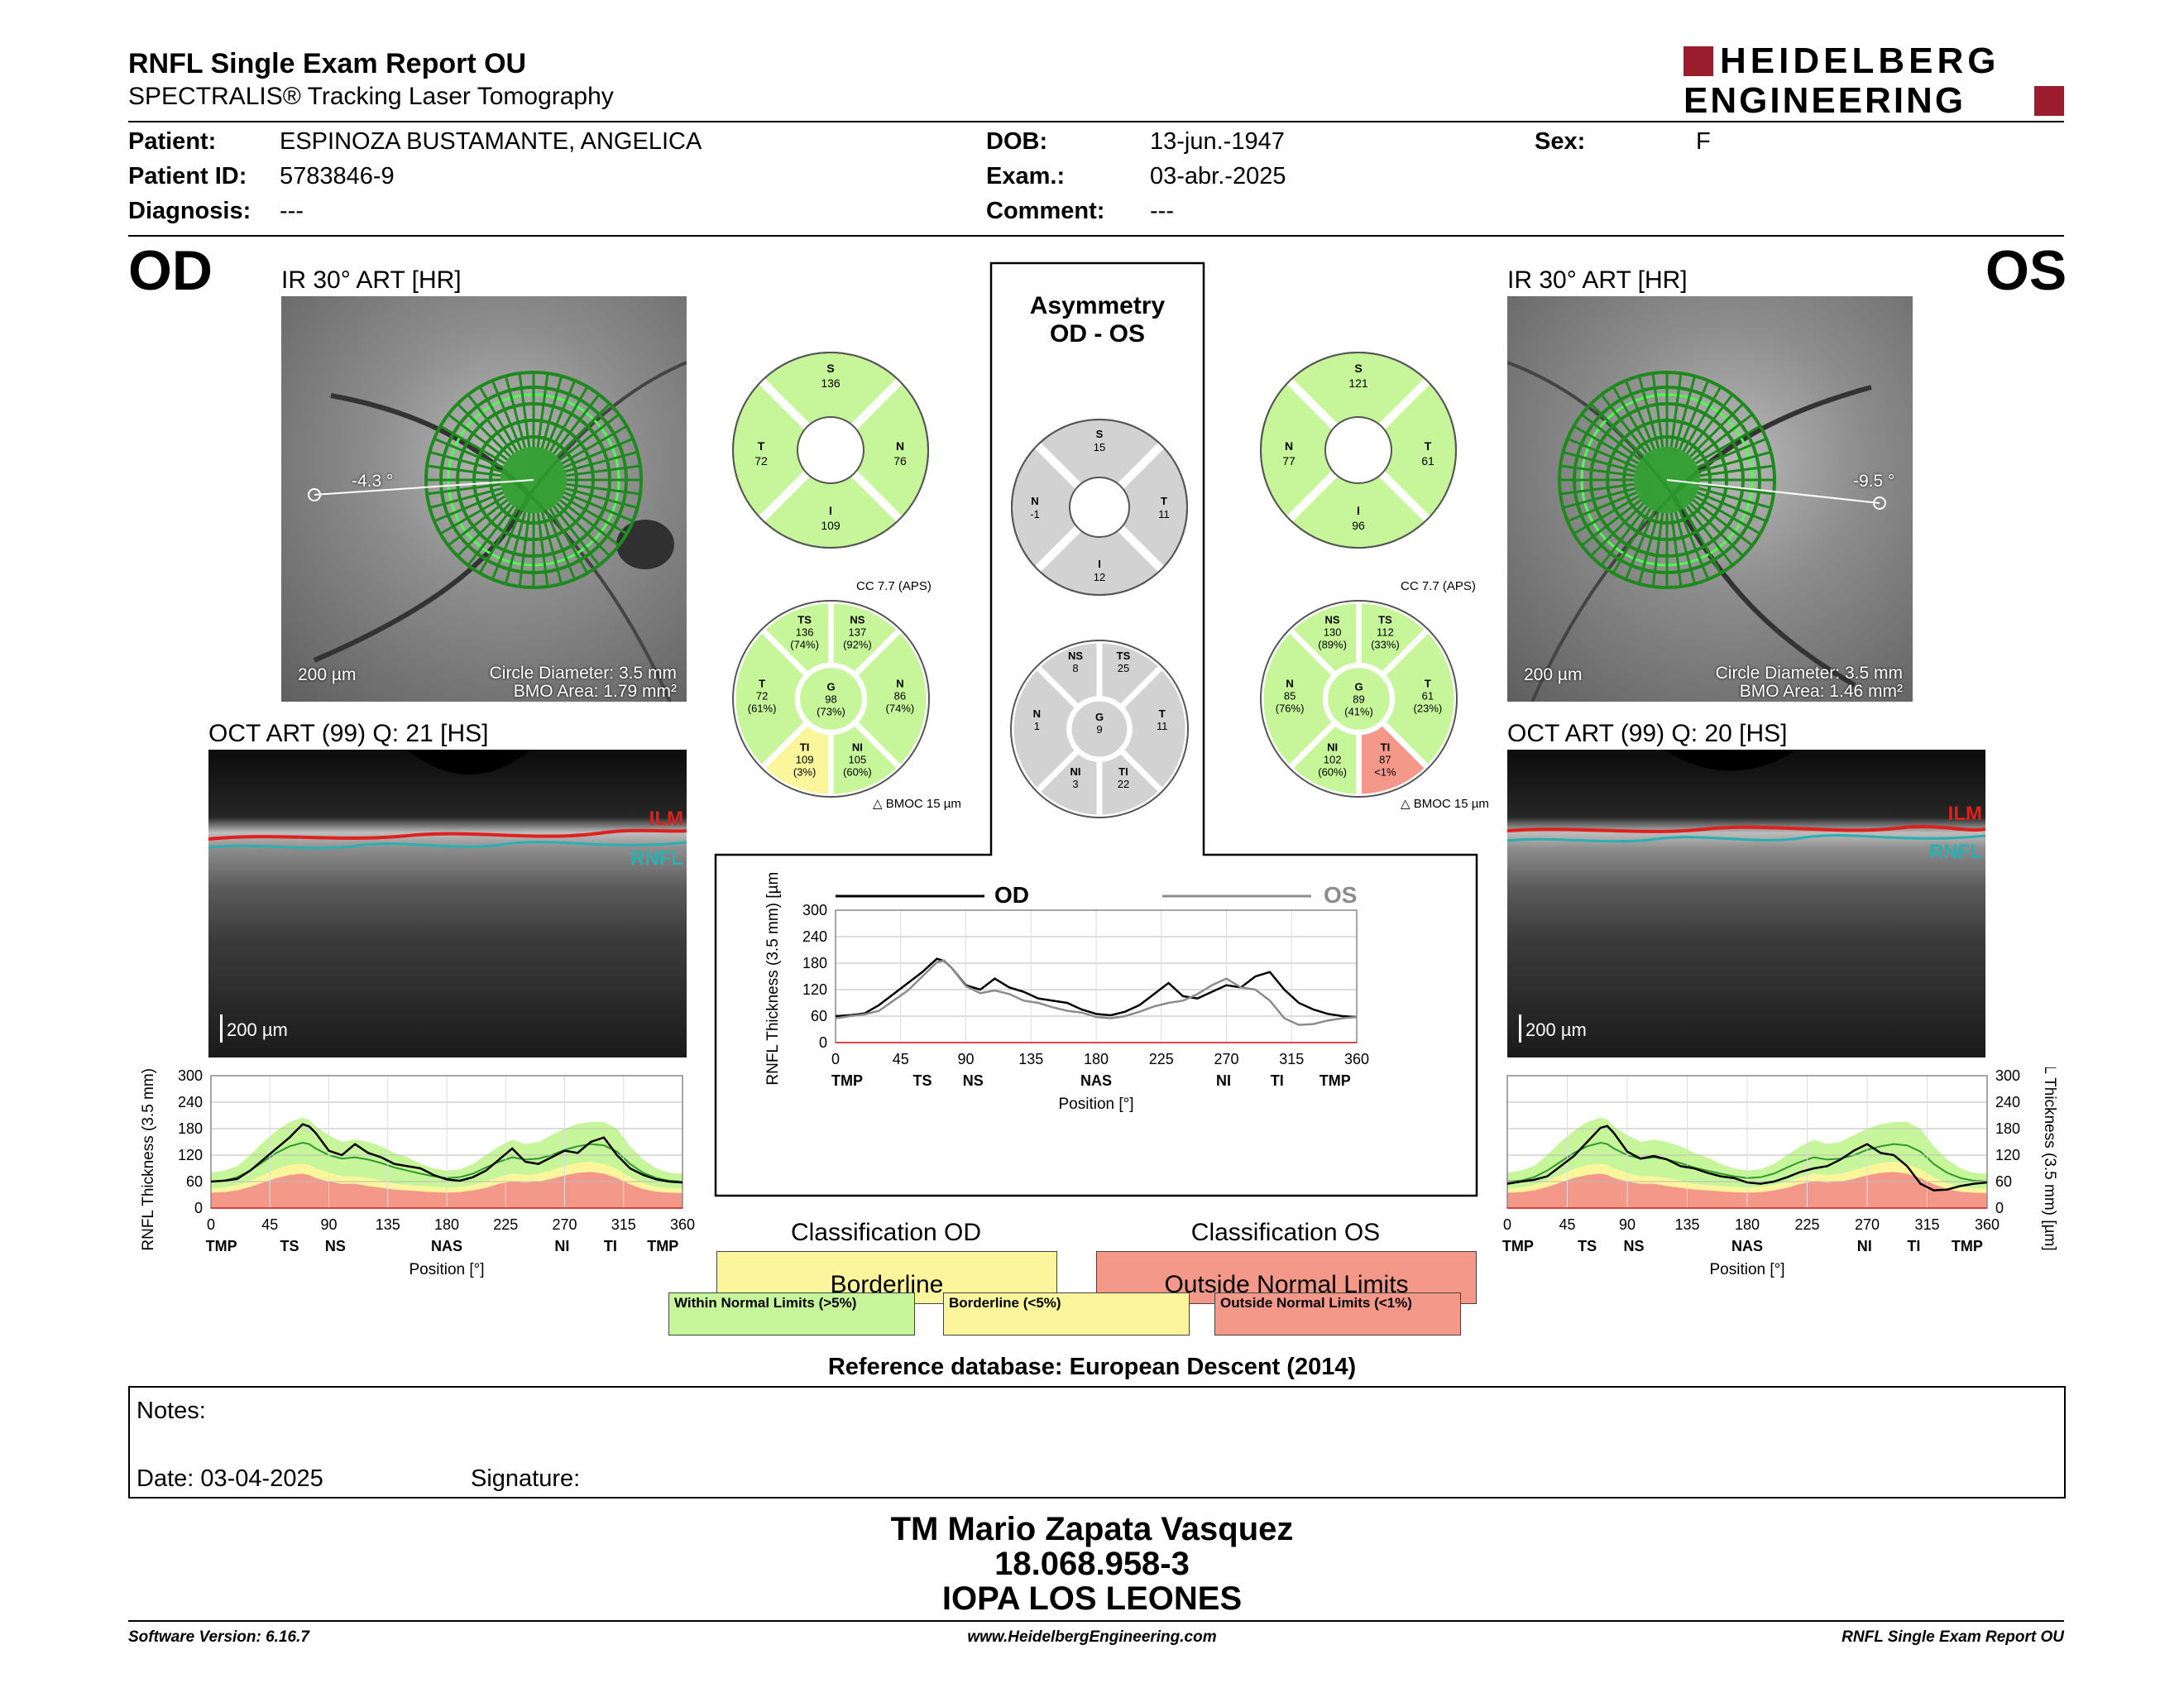  What do you see at coordinates (371, 280) in the screenshot?
I see `od-ir-caption: IR 30° ART [HR]` at bounding box center [371, 280].